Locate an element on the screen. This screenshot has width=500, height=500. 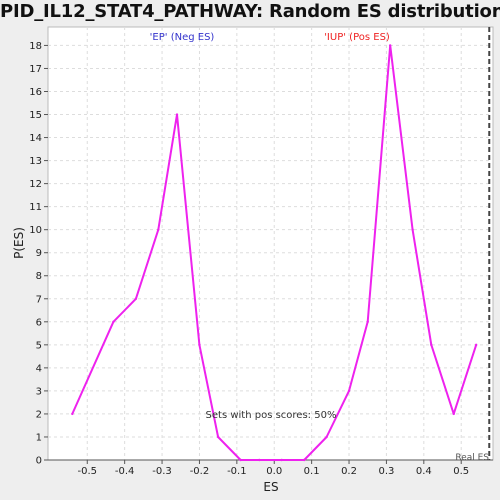
y-axis-title: P(ES) is located at coordinates (19, 243).